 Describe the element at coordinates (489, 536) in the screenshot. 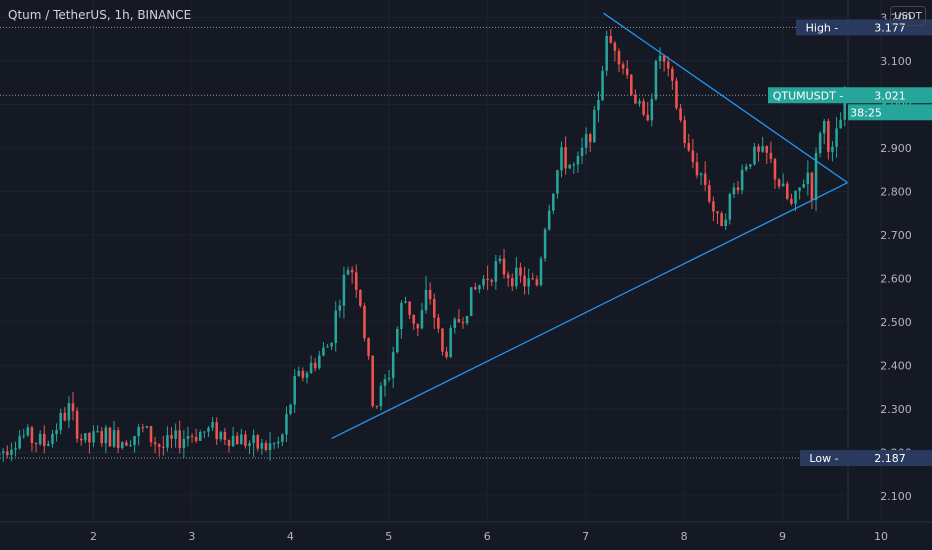

I see `time-axis: 2 3 4 5 6 7 8 9 10` at that location.